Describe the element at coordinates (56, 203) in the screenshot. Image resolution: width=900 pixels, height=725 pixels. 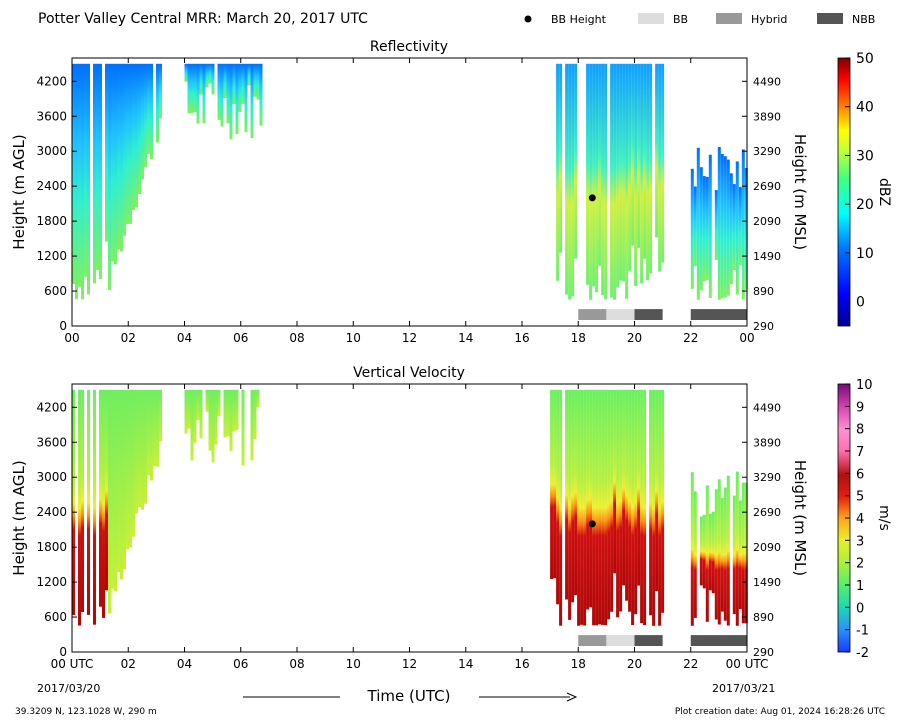
I see `reflectivity-y-ticks-left: 0 600 1200 1800 2400 3000 3600 4200` at that location.